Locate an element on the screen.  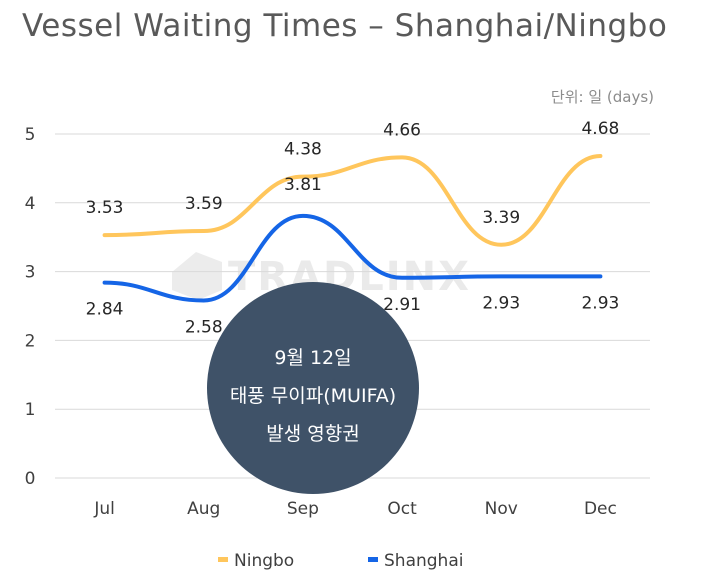
legend-swatch-ningbo is located at coordinates (223, 559).